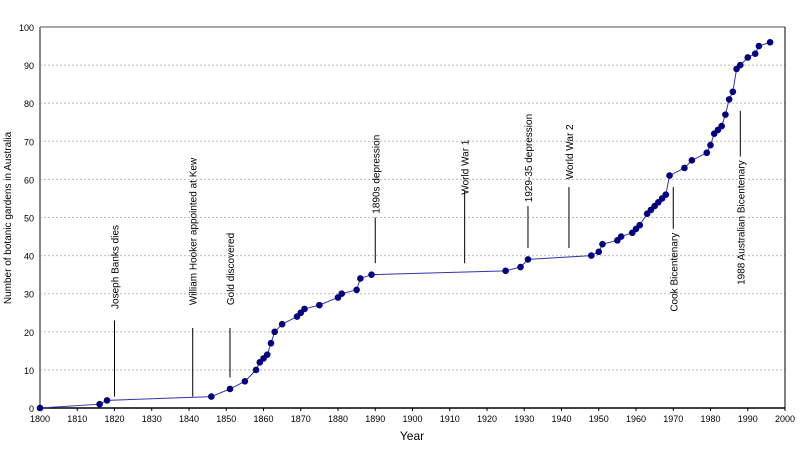 The image size is (800, 451). Describe the element at coordinates (114, 419) in the screenshot. I see `x-tick-label: 1820` at that location.